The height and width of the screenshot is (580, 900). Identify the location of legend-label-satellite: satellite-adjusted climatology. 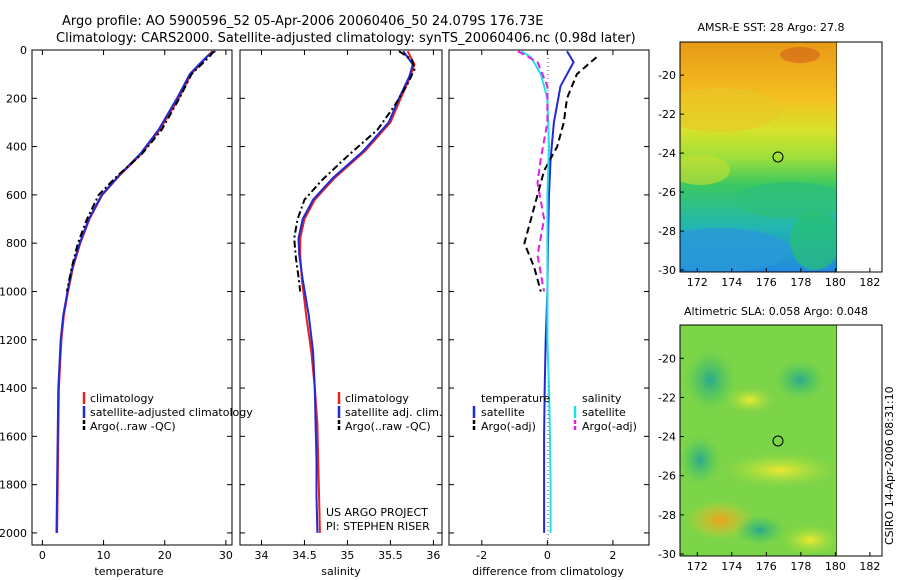
(171, 412).